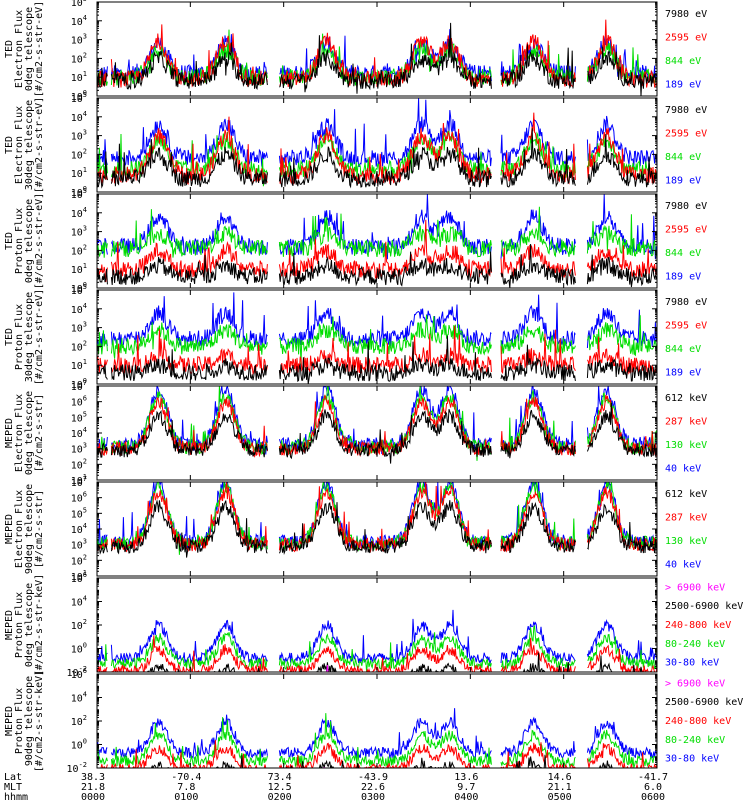 Image resolution: width=750 pixels, height=800 pixels. What do you see at coordinates (93, 777) in the screenshot?
I see `x-tick-lat: 38.3` at bounding box center [93, 777].